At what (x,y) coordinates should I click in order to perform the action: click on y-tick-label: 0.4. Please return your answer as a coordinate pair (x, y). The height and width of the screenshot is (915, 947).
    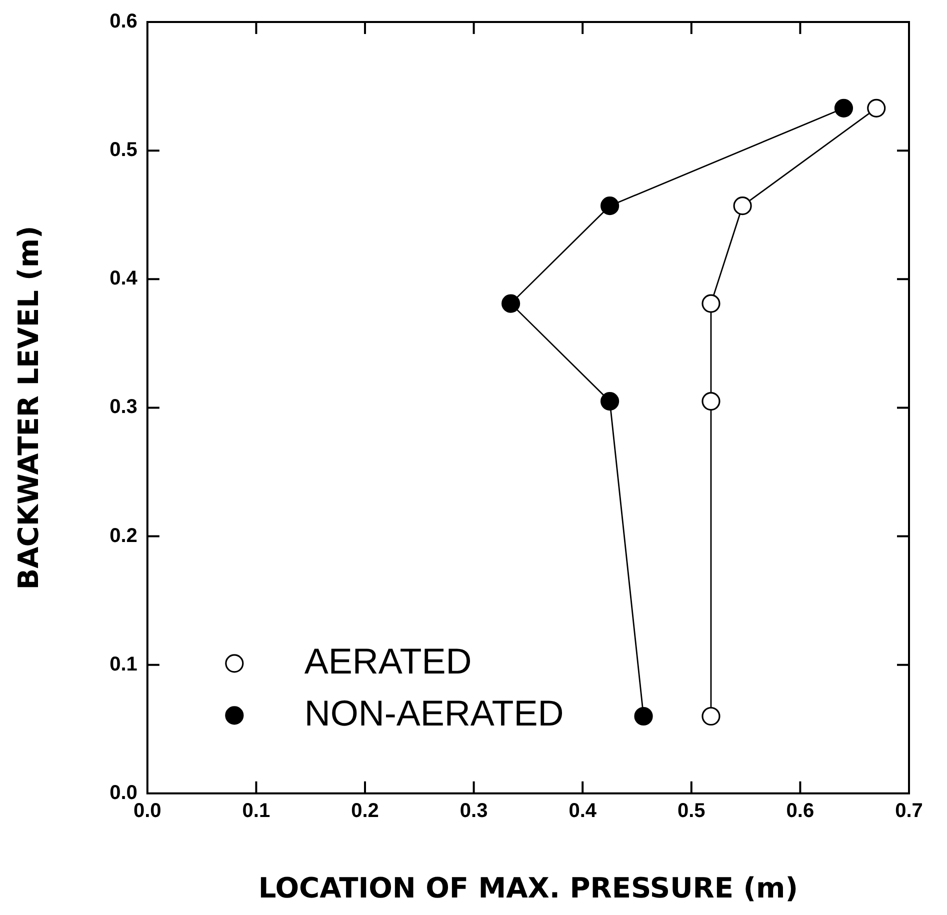
    Looking at the image, I should click on (124, 279).